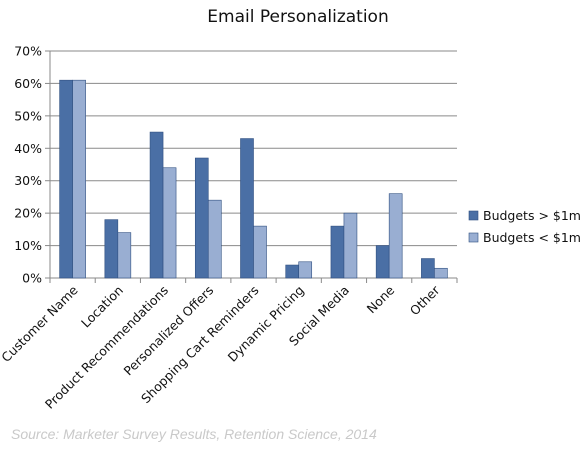 The image size is (581, 456). Describe the element at coordinates (425, 300) in the screenshot. I see `x-tick-label: Other` at that location.